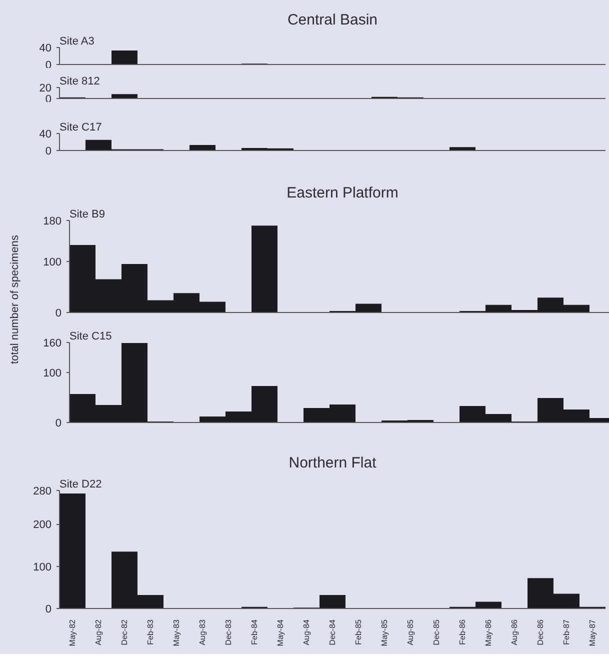 Image resolution: width=609 pixels, height=668 pixels. I want to click on x-tick-label: Dec-82, so click(124, 632).